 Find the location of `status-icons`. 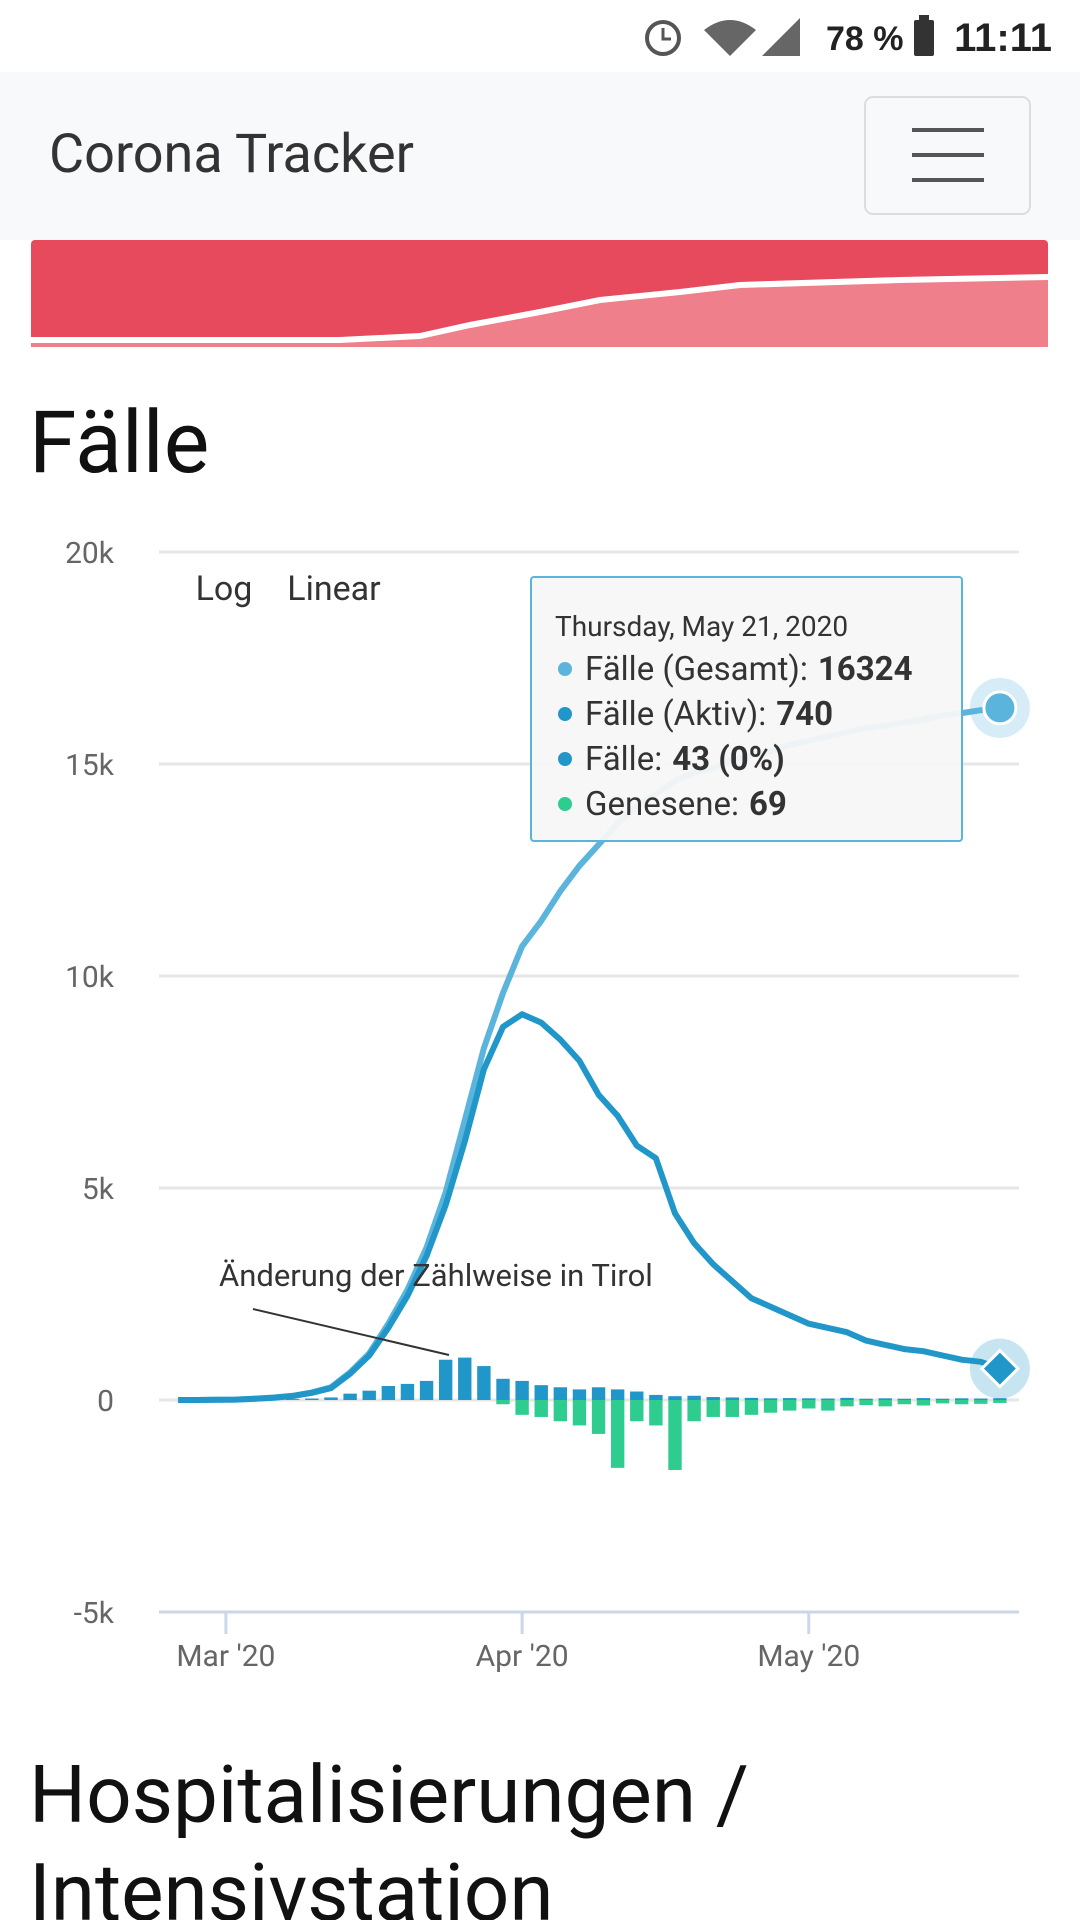

status-icons is located at coordinates (789, 35).